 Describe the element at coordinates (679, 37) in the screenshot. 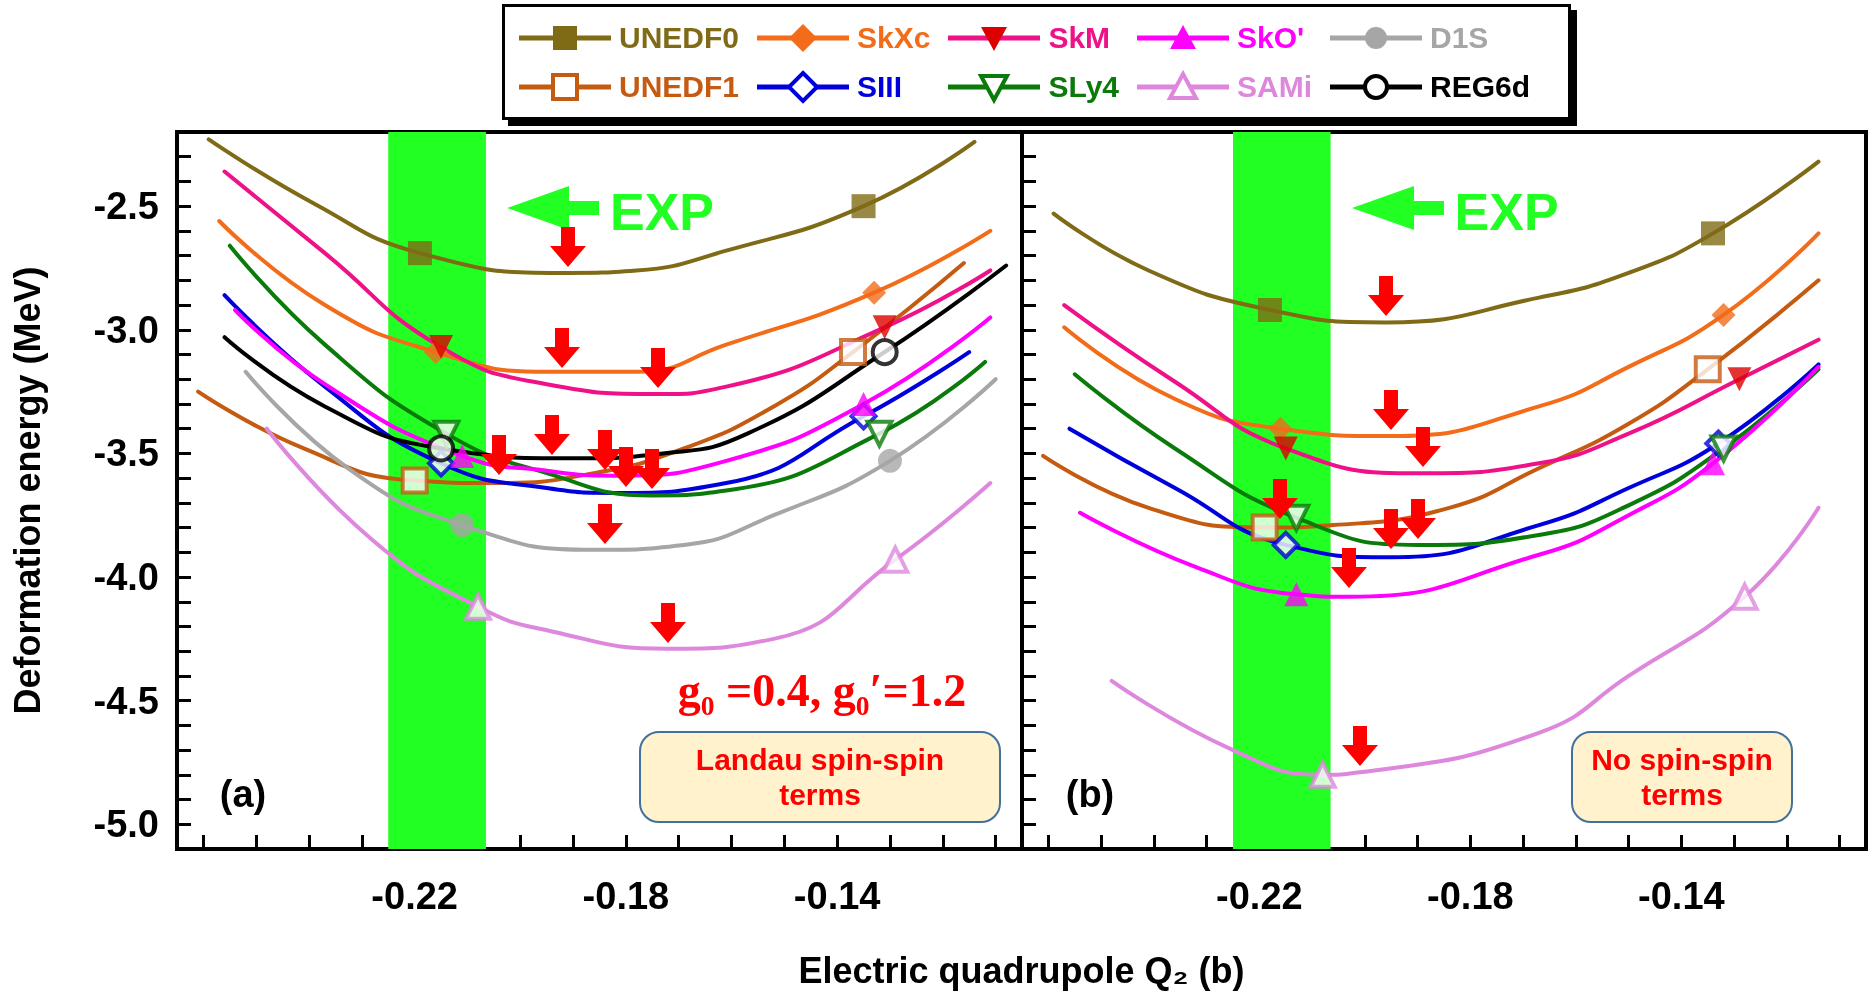

I see `legend-label: UNEDF0` at that location.